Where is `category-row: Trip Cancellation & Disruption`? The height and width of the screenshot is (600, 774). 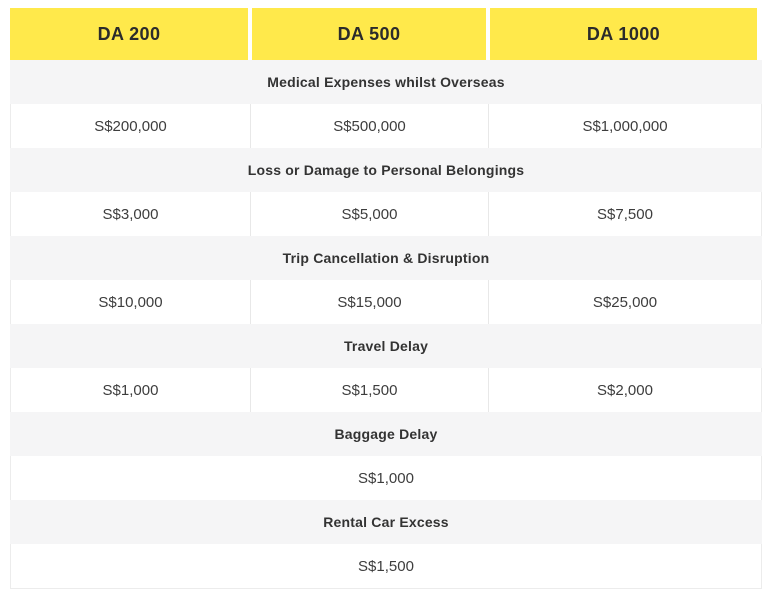 category-row: Trip Cancellation & Disruption is located at coordinates (386, 258).